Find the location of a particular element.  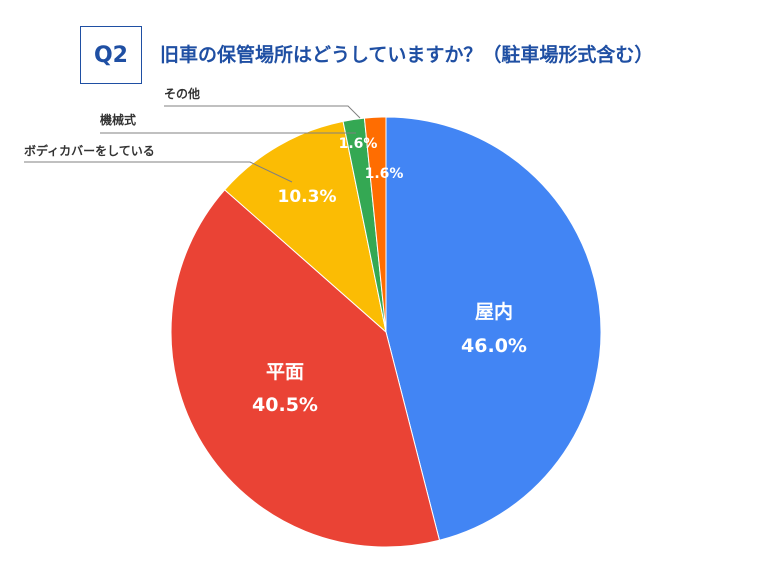

callout-label-3: ボディカバーをしている is located at coordinates (89, 150).